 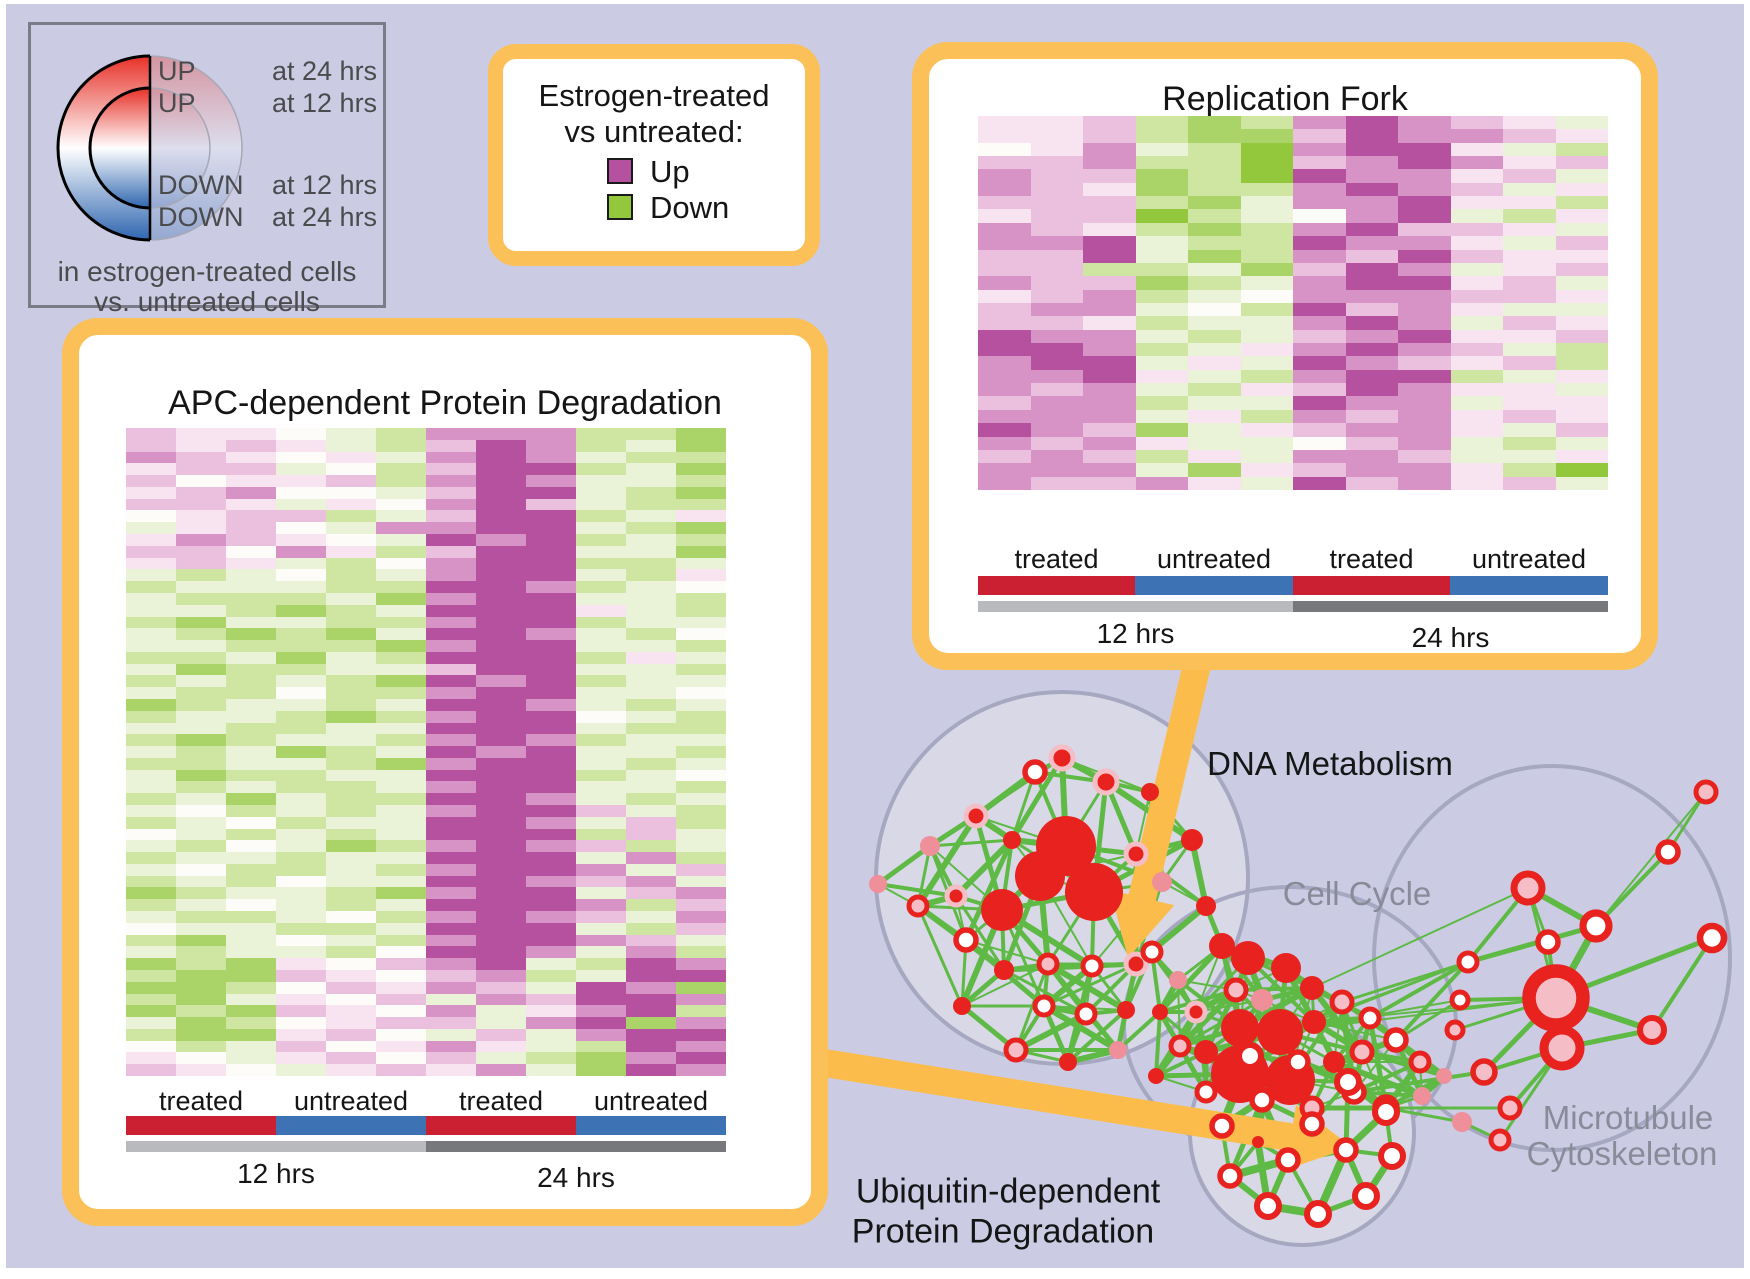 What do you see at coordinates (1056, 585) in the screenshot?
I see `rf-bar-treated-12h` at bounding box center [1056, 585].